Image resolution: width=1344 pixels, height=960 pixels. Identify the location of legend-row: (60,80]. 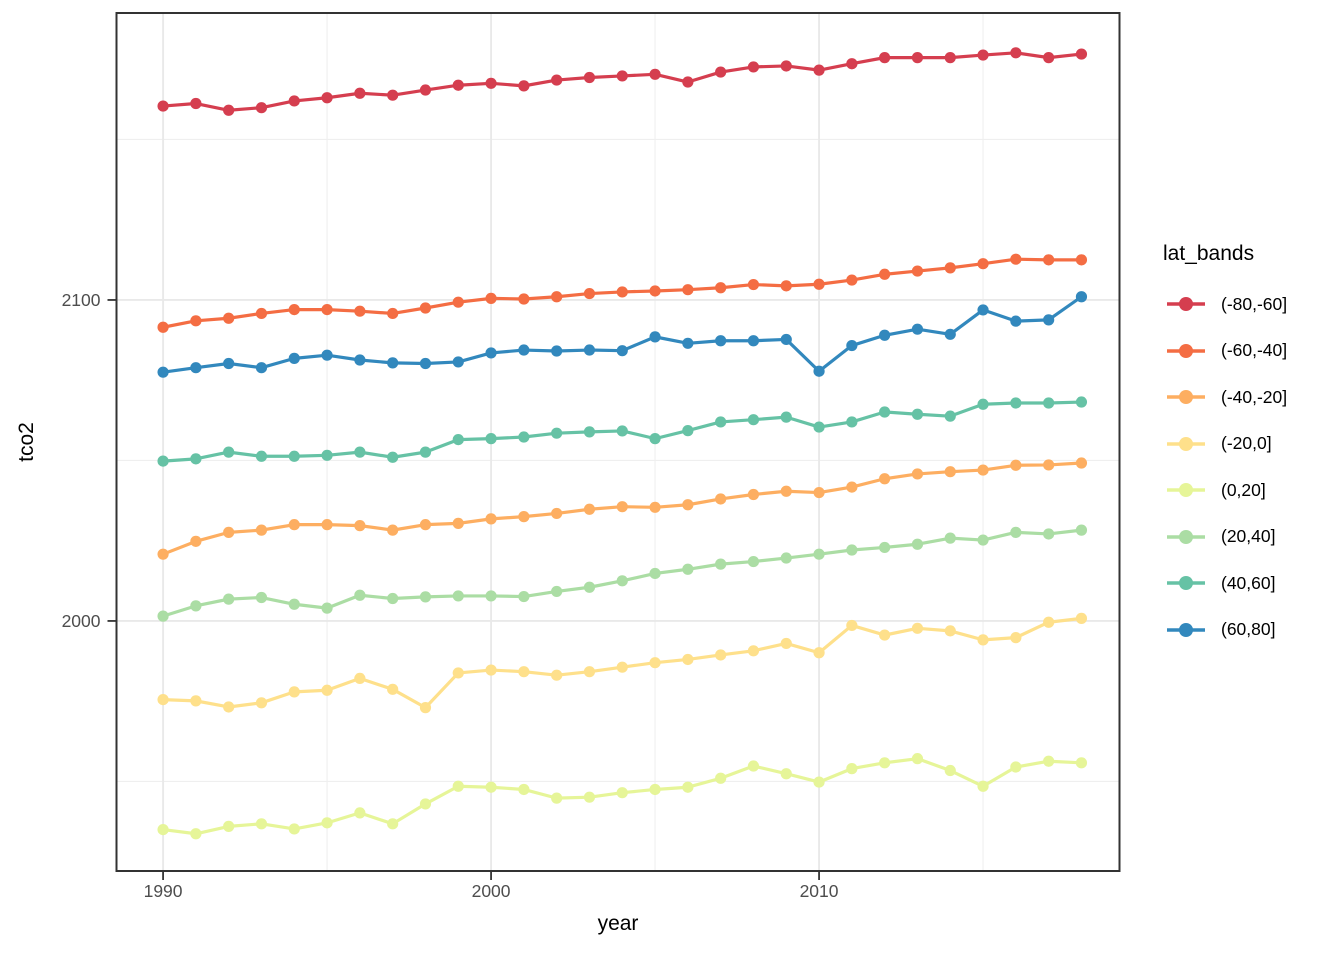
(1226, 630).